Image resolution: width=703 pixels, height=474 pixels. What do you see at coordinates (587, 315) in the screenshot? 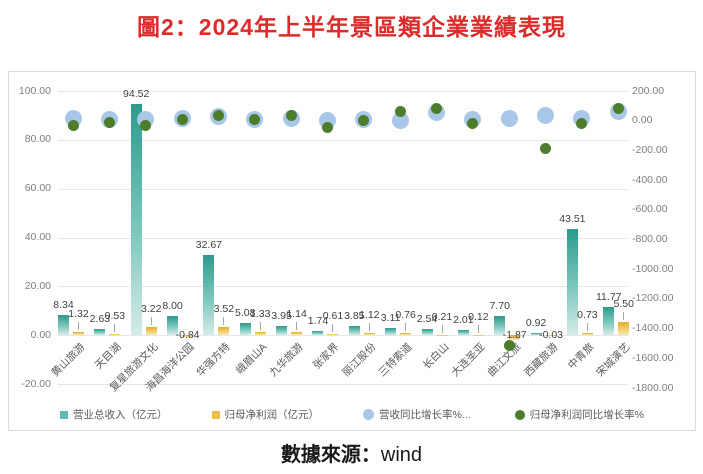
I see `profit-value-label: 0.73` at bounding box center [587, 315].